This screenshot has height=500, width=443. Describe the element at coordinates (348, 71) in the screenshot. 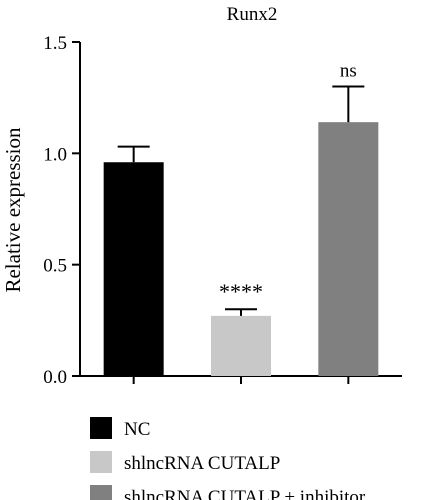

I see `significance-label: ns` at that location.